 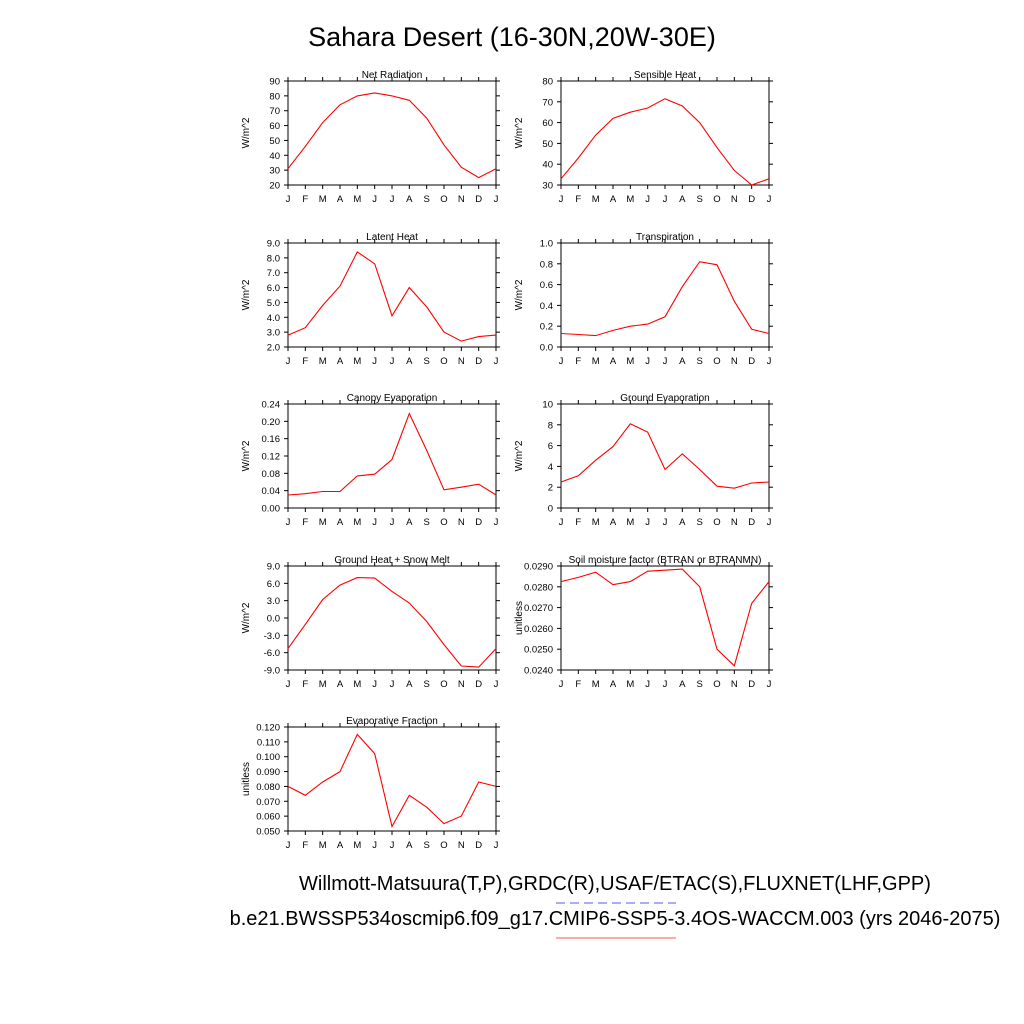 I want to click on y-tick-label: 0.00, so click(x=271, y=509).